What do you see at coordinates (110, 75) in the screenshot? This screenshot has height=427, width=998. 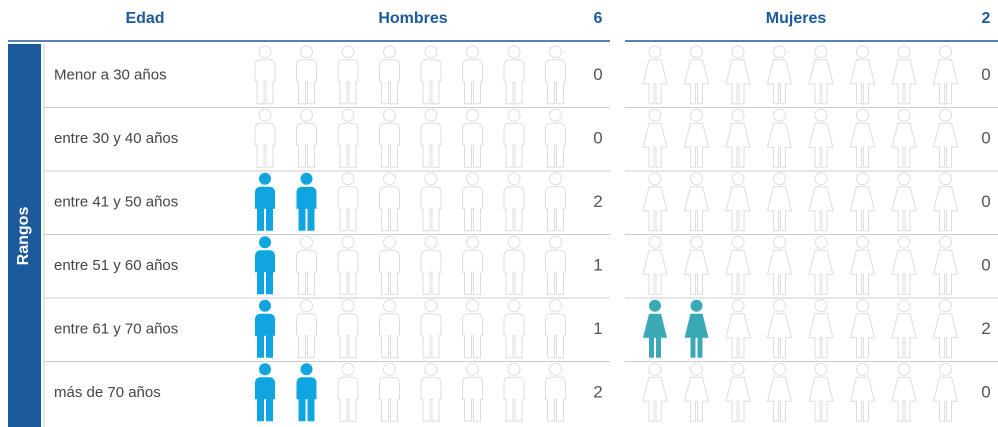 I see `age-label: Menor a 30 años` at bounding box center [110, 75].